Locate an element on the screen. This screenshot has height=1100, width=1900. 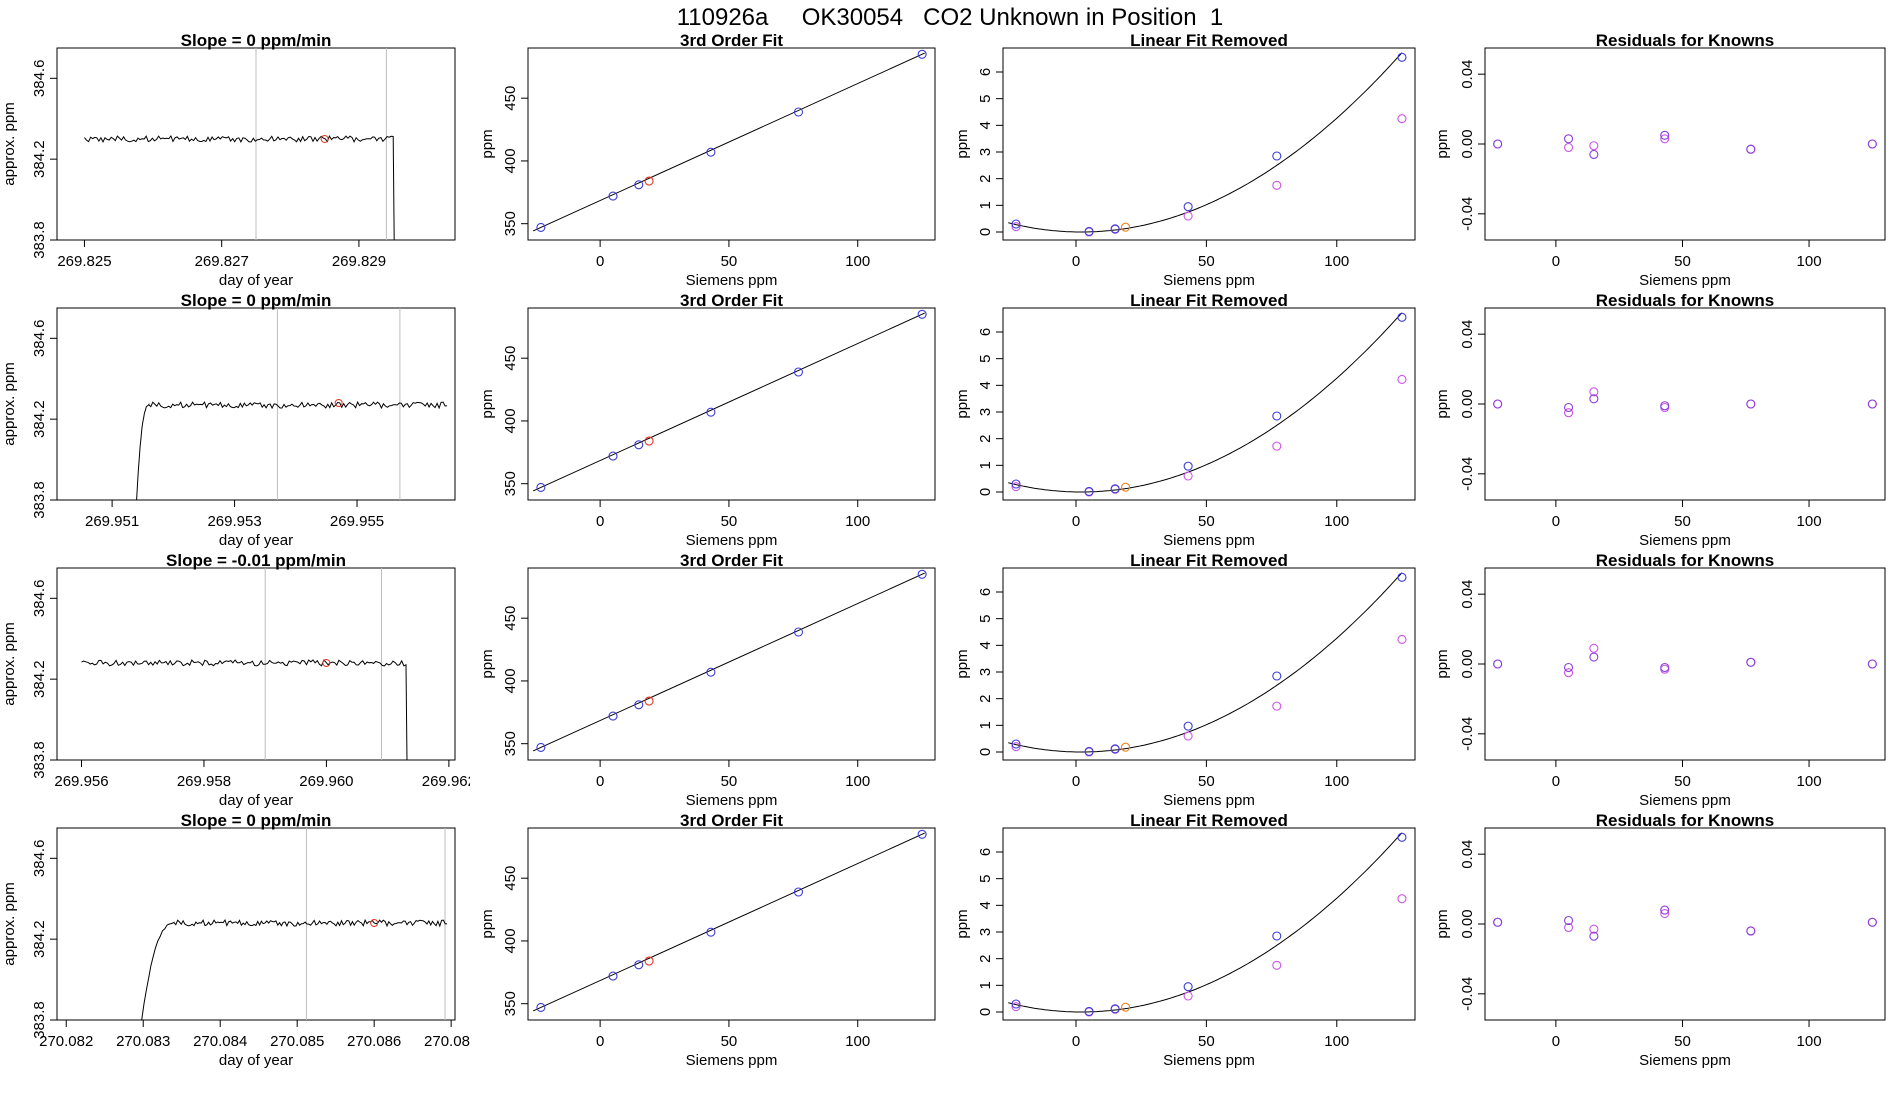
x-axis-label: day of year is located at coordinates (256, 540).